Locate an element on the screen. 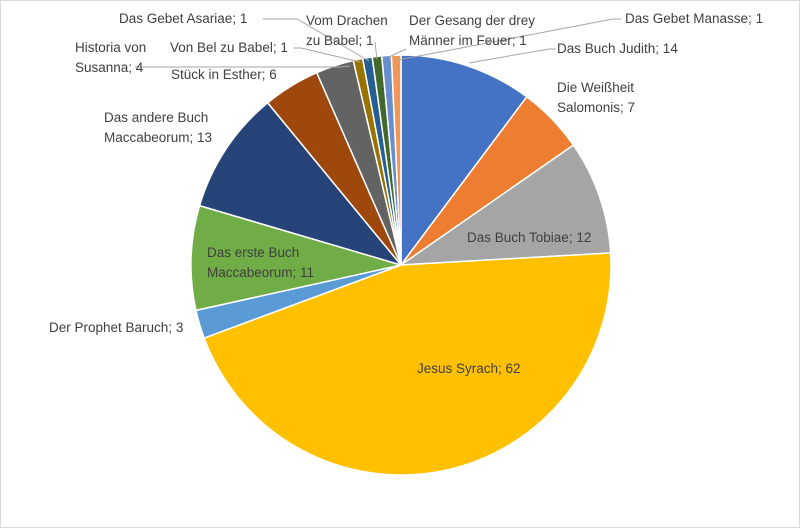  data-label-historia-von-susanna: Historia von Susanna; 4 is located at coordinates (110, 57).